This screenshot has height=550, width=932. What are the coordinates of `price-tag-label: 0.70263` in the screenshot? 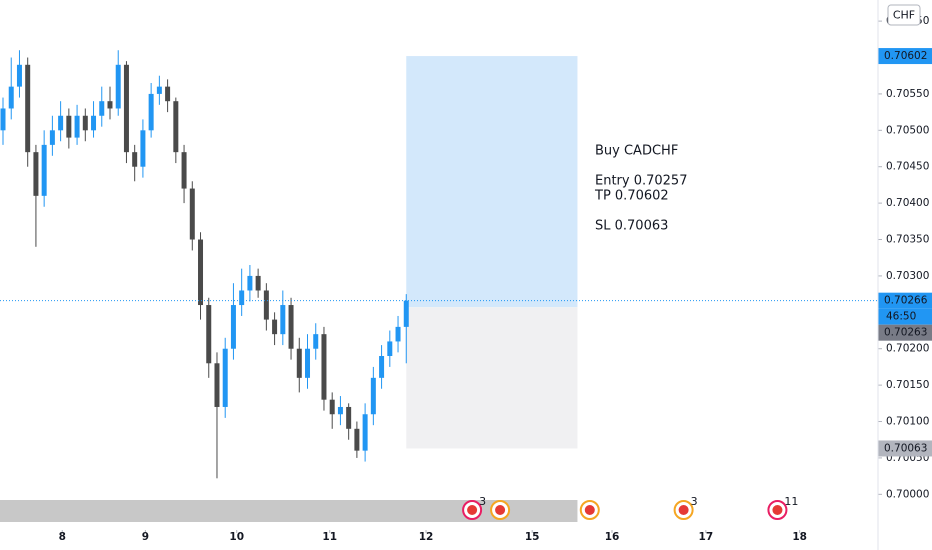 It's located at (905, 333).